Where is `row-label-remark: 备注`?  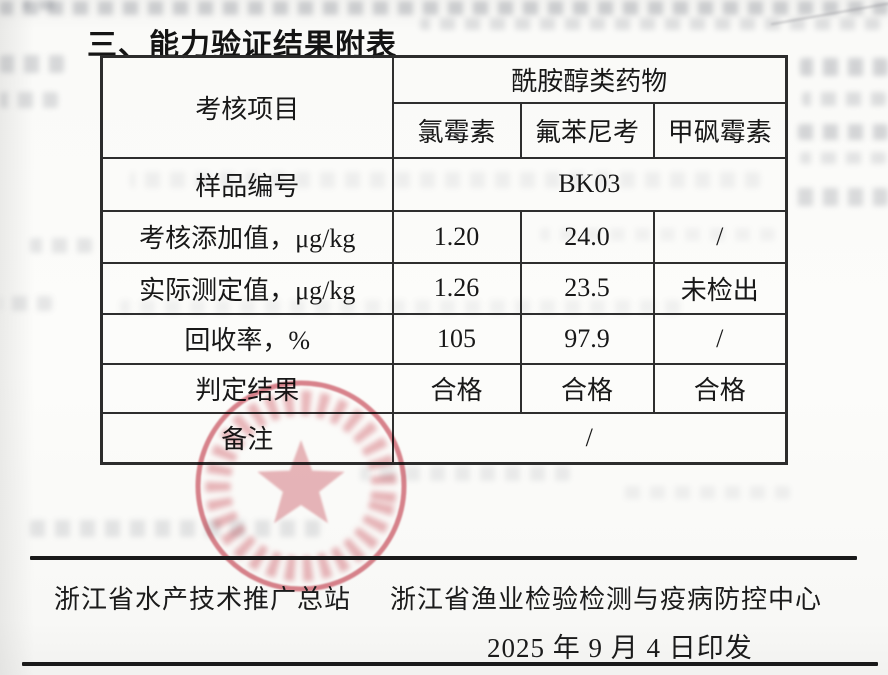 row-label-remark: 备注 is located at coordinates (247, 438).